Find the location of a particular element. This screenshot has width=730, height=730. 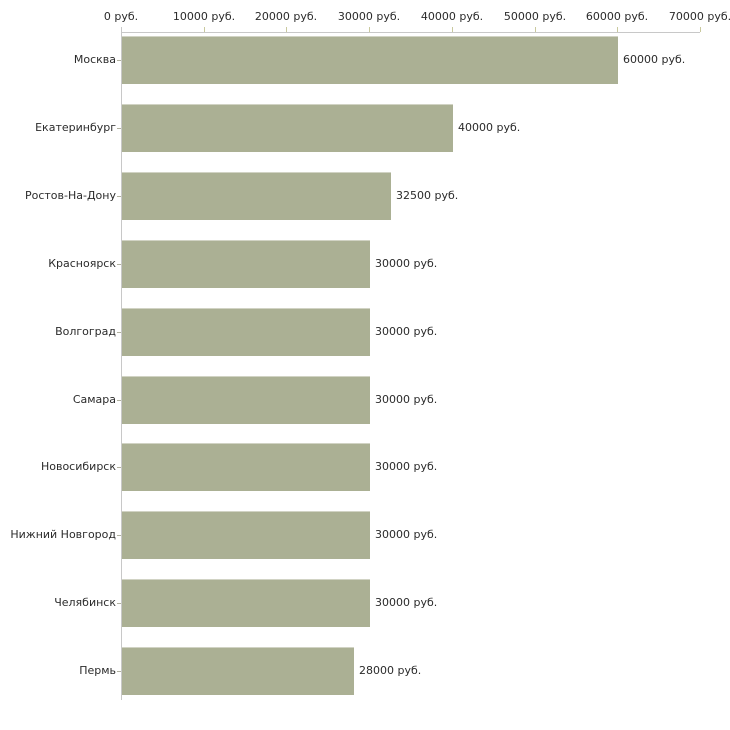

category-label: Екатеринбург is located at coordinates (75, 127).